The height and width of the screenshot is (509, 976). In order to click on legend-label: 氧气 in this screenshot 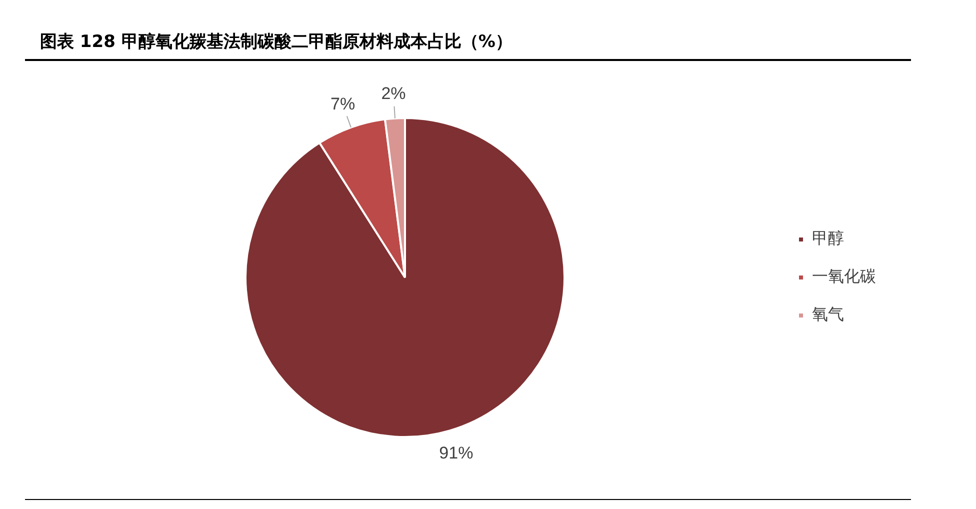, I will do `click(828, 314)`.